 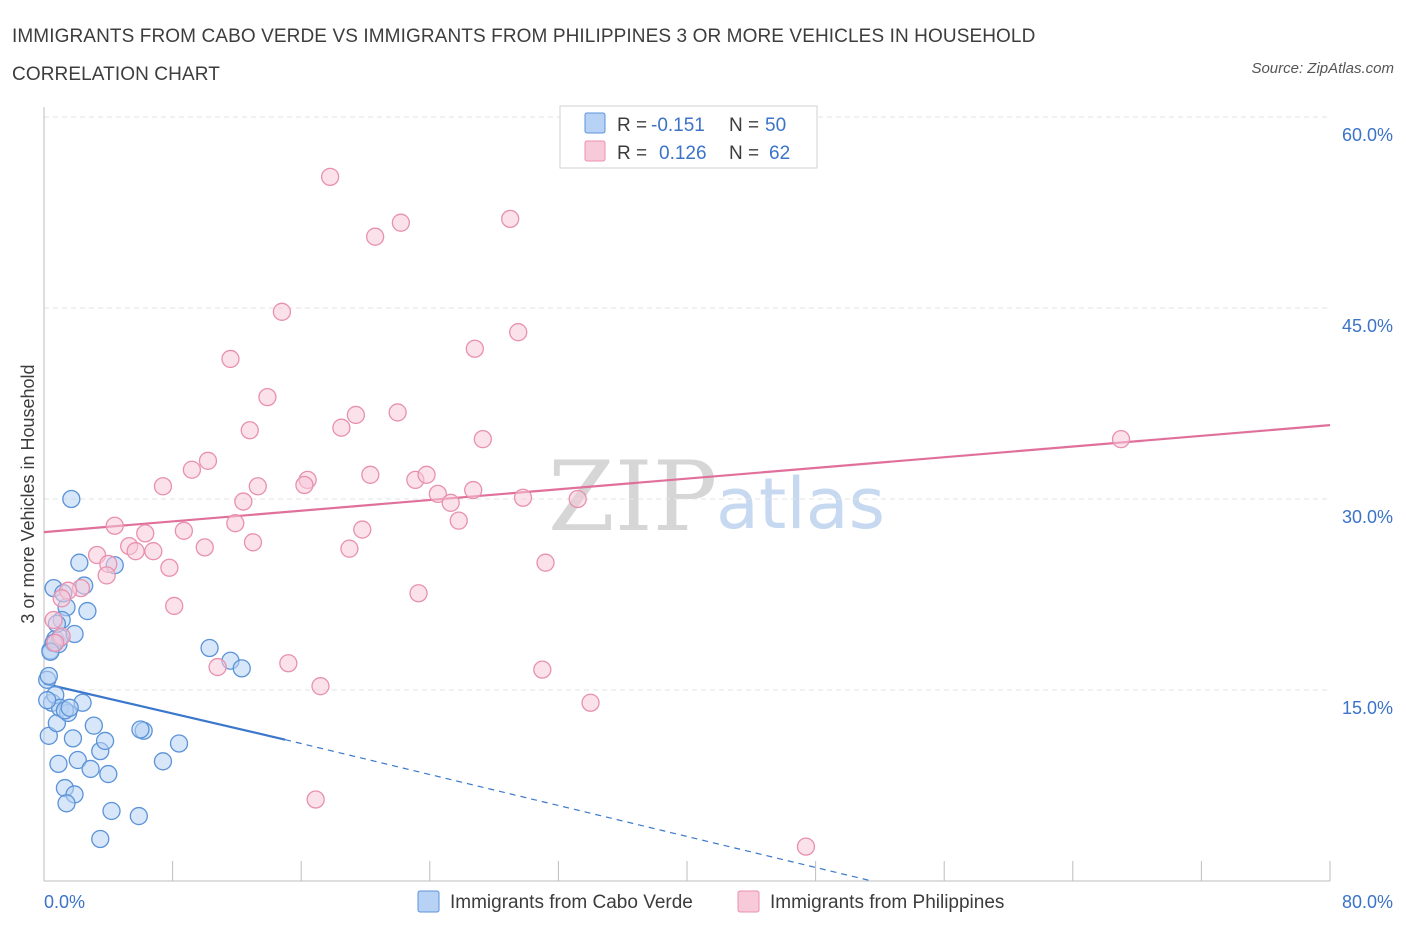 What do you see at coordinates (28, 493) in the screenshot?
I see `y-axis-label: 3 or more Vehicles in Household` at bounding box center [28, 493].